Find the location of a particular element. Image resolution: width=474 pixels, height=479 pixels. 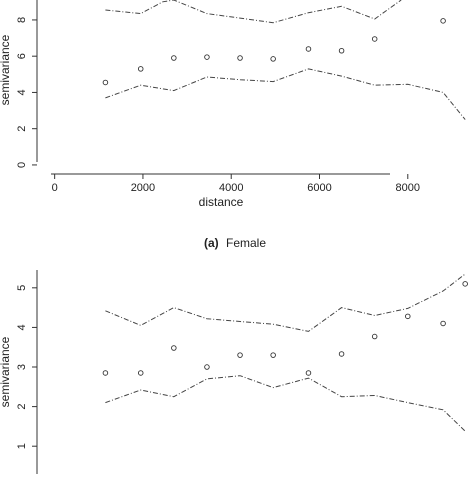

panel-b-envelope-upper is located at coordinates (285, 302).